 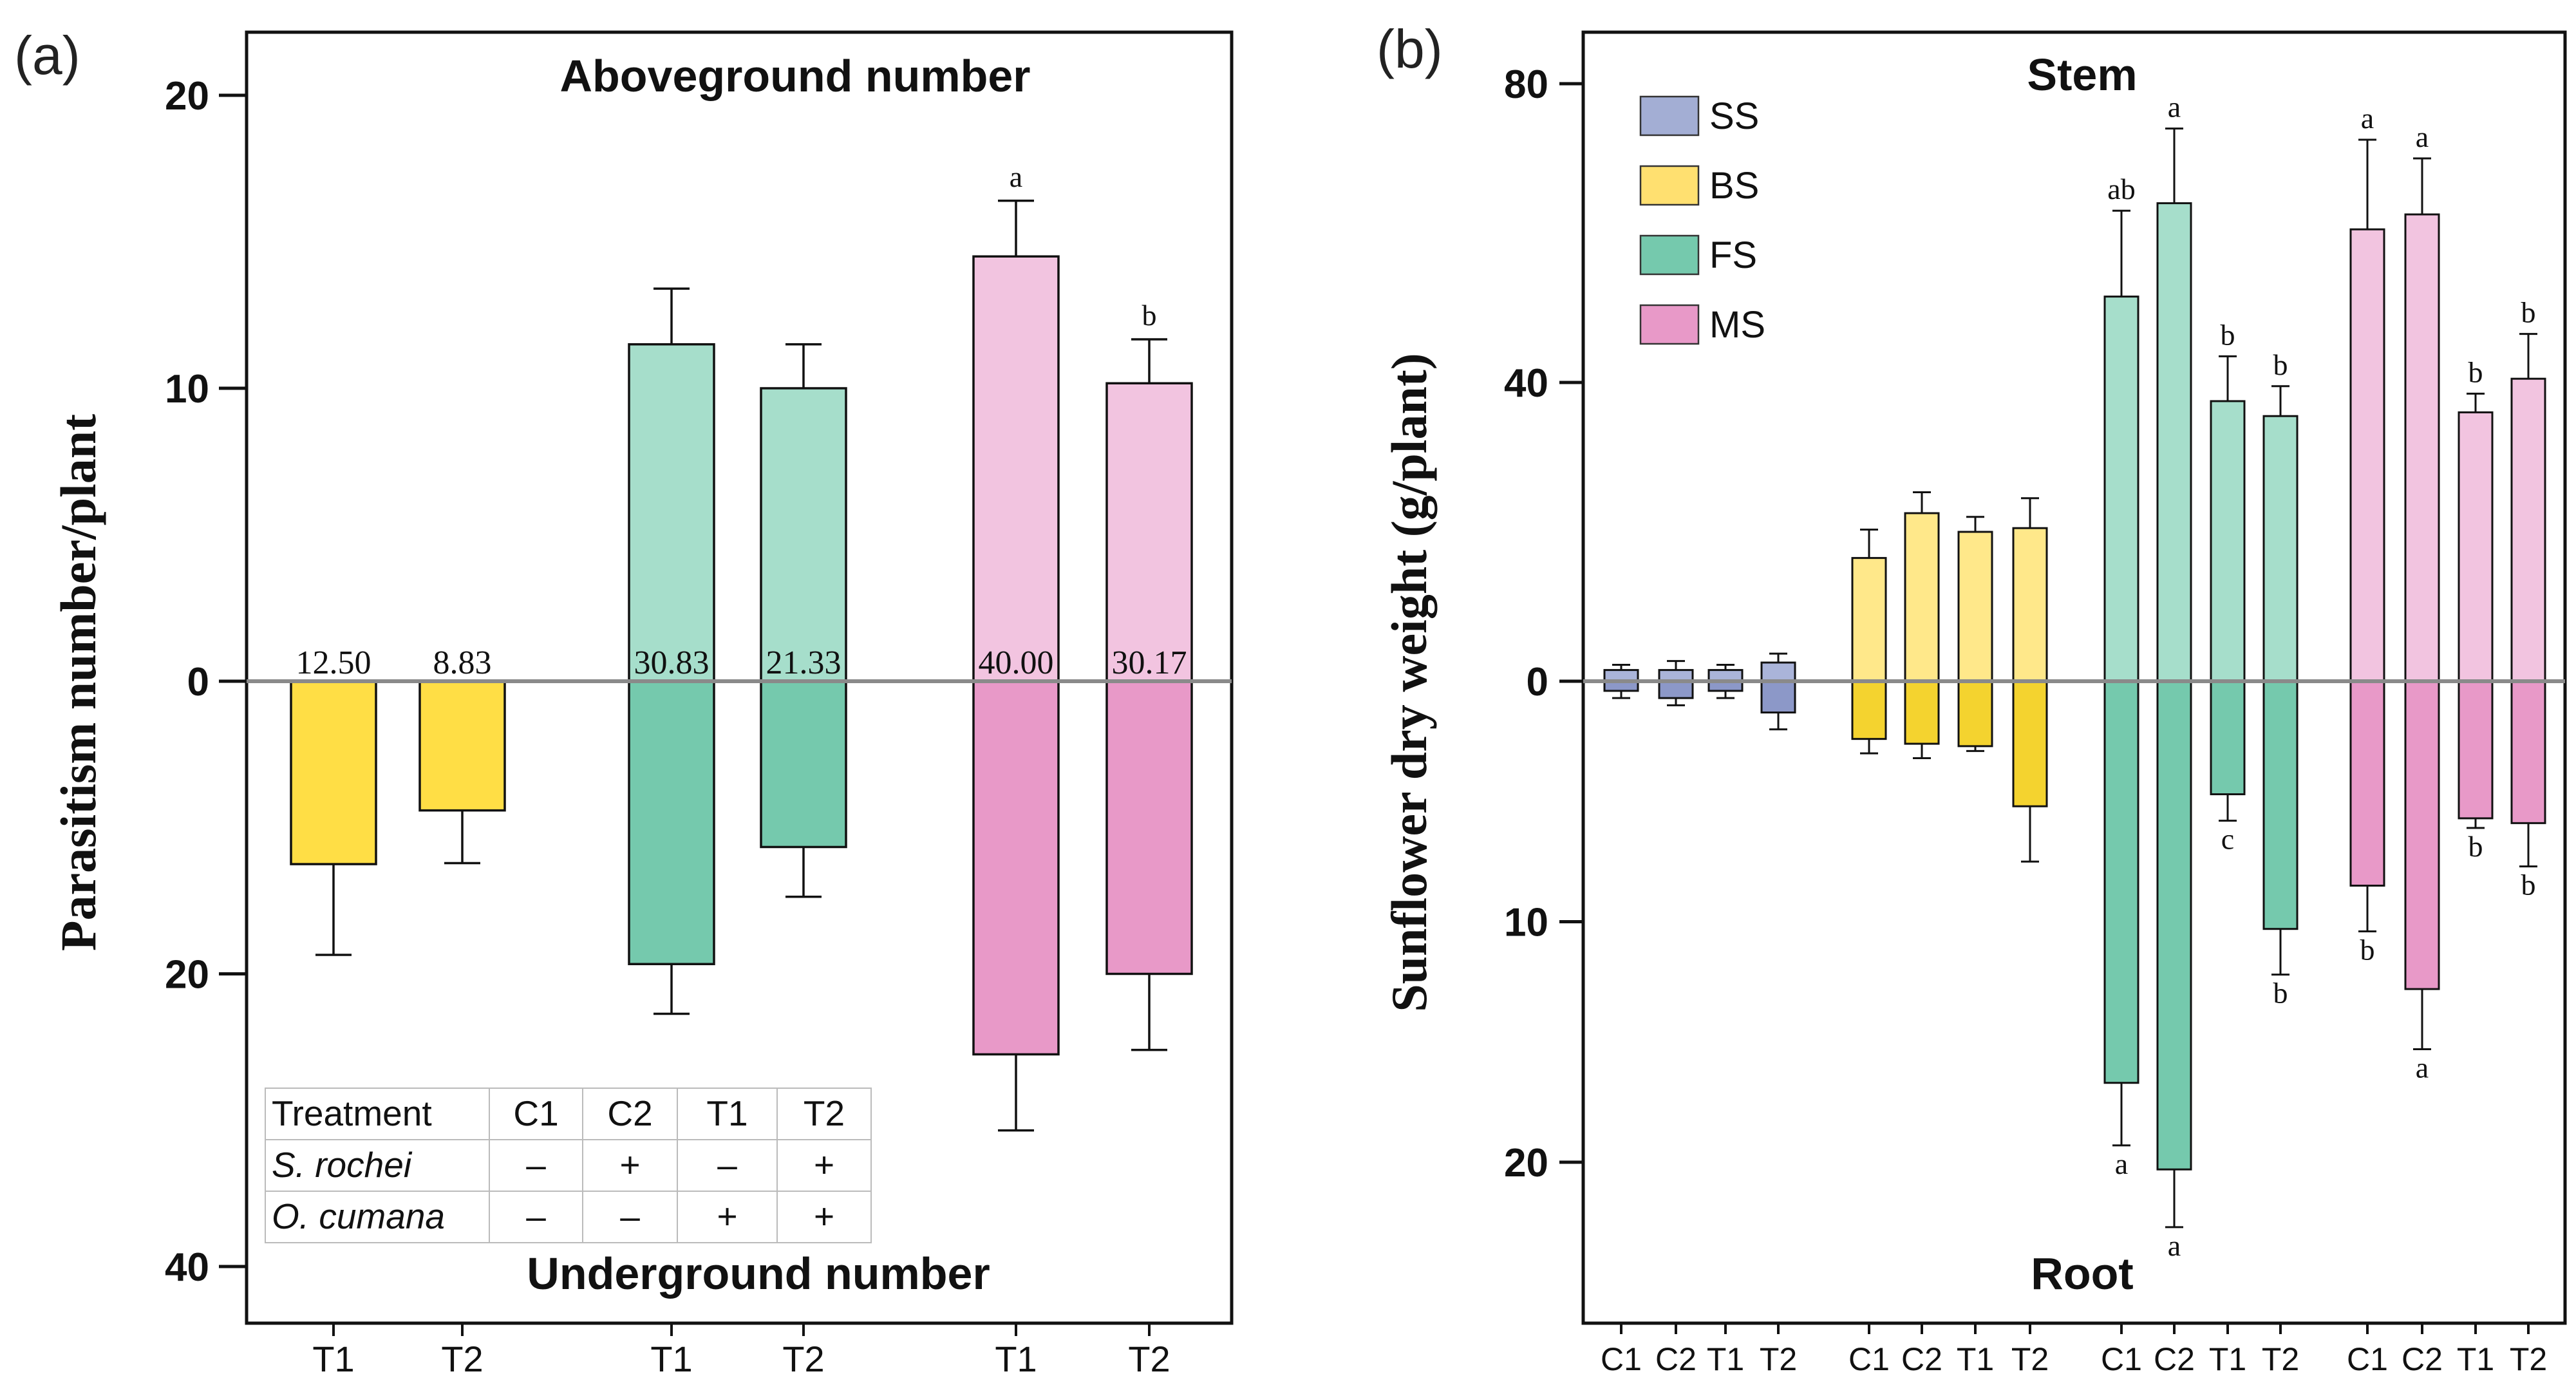 What do you see at coordinates (187, 389) in the screenshot?
I see `panel-a-ytick-label: 10` at bounding box center [187, 389].